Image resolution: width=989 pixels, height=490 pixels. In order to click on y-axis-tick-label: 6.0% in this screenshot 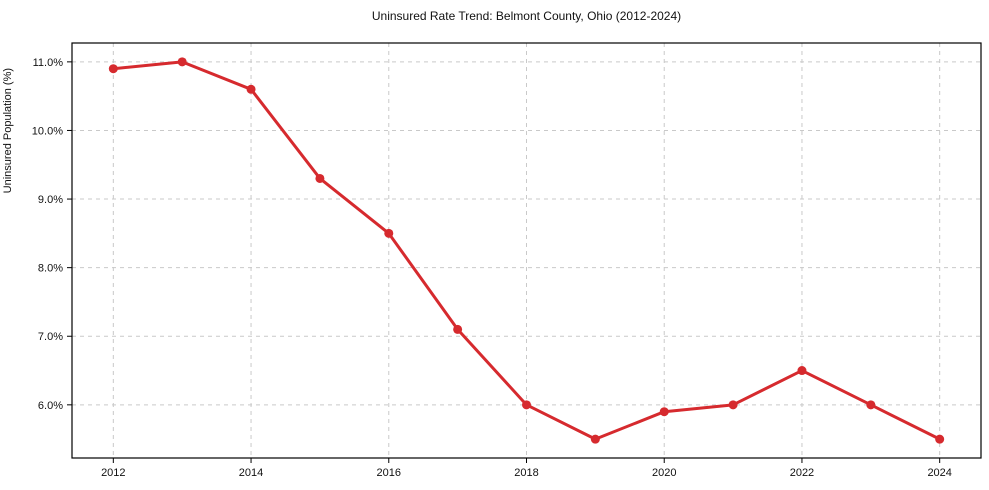, I will do `click(50, 406)`.